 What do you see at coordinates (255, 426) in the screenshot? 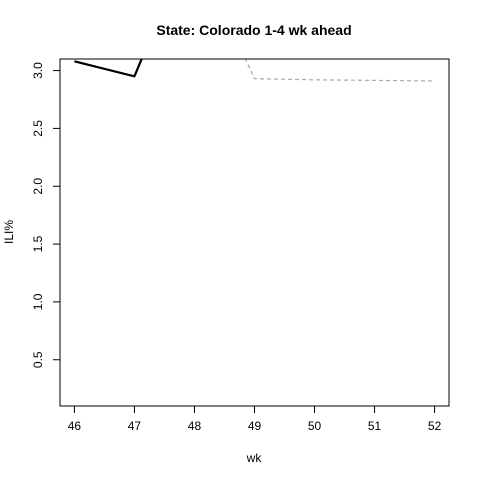
I see `x-tick-label-49: 49` at bounding box center [255, 426].